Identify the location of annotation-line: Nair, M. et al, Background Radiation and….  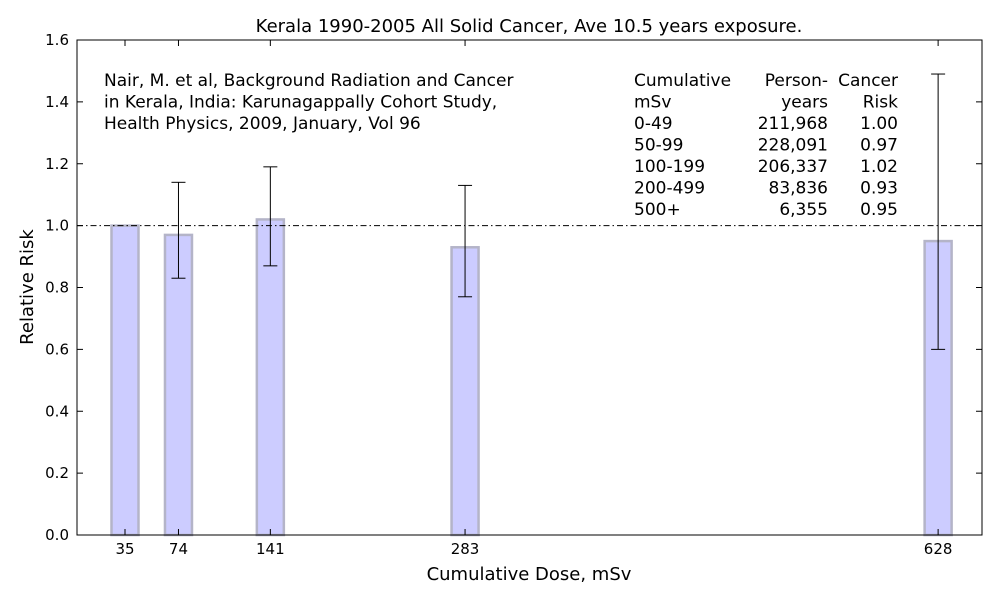
(308, 81).